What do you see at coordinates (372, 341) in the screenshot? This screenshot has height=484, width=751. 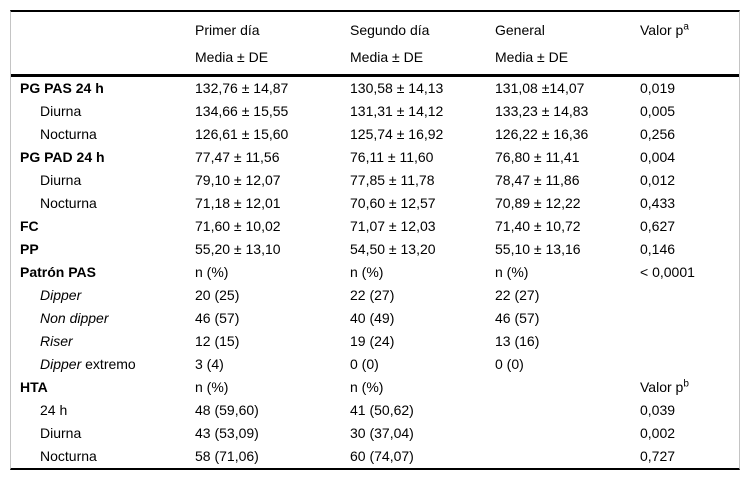 I see `cell-segundo-dia: 19 (24)` at bounding box center [372, 341].